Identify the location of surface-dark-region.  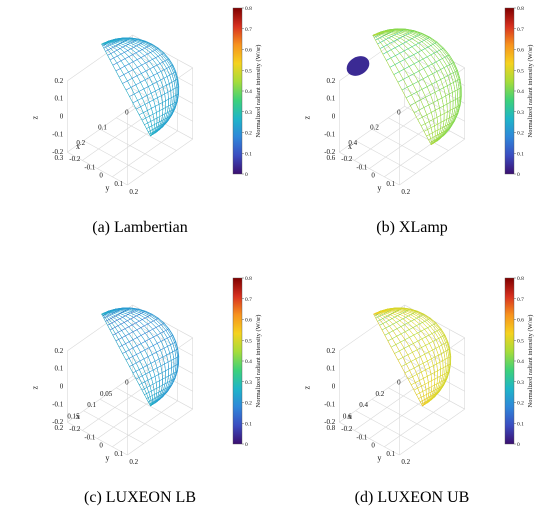
(358, 66).